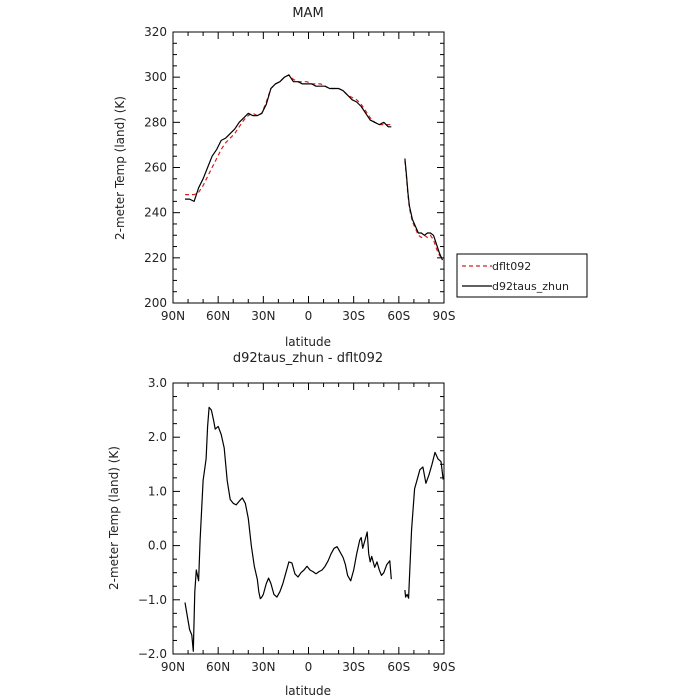  What do you see at coordinates (155, 303) in the screenshot?
I see `y-tick-label: 200` at bounding box center [155, 303].